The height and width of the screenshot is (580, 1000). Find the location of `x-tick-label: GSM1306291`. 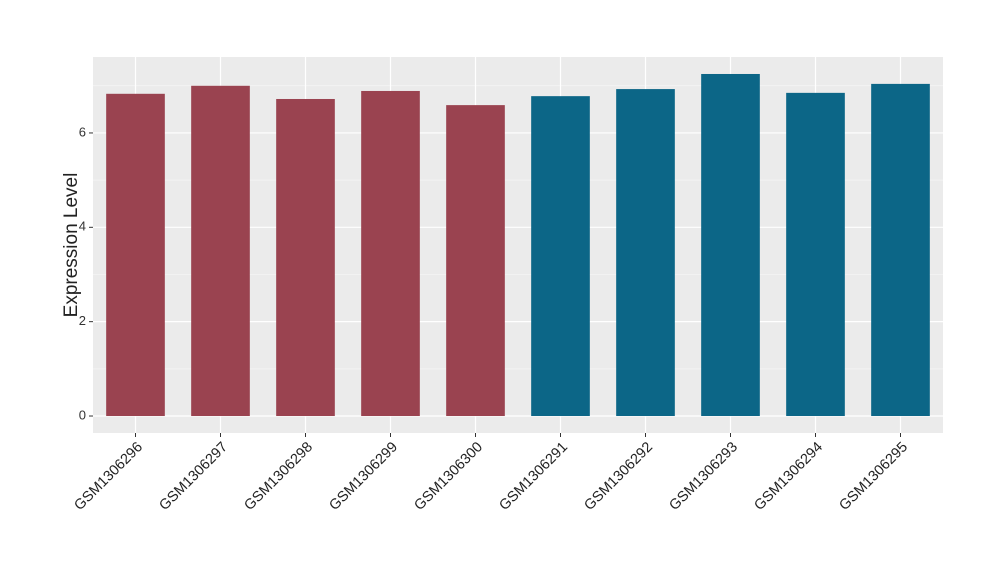

x-tick-label: GSM1306291 is located at coordinates (533, 476).